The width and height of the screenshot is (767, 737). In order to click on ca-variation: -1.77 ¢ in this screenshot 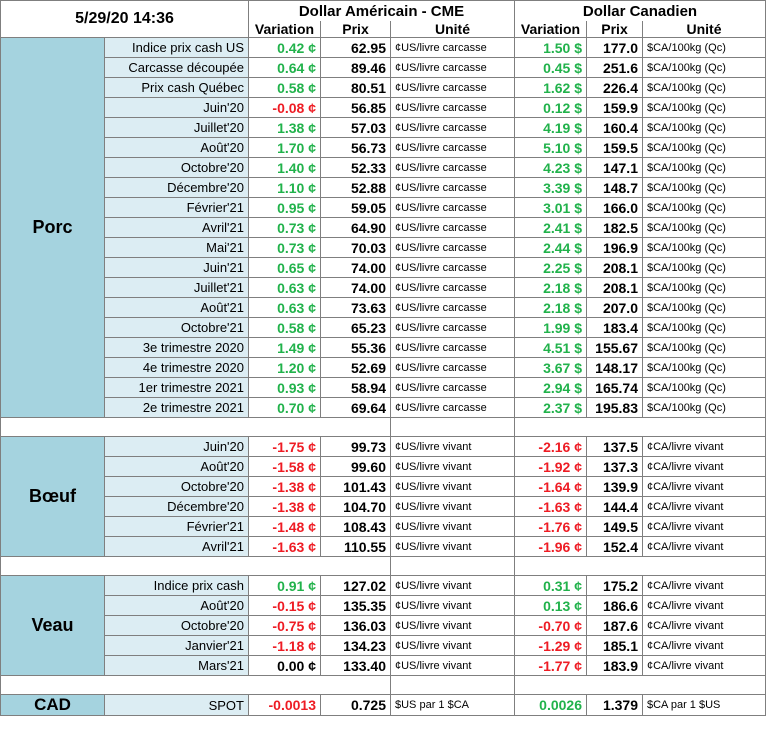, I will do `click(550, 665)`.